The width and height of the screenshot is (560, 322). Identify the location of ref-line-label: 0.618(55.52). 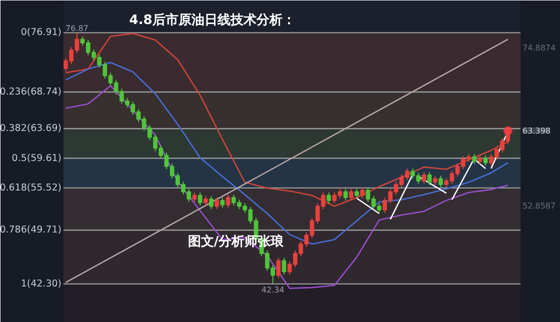
(31, 188).